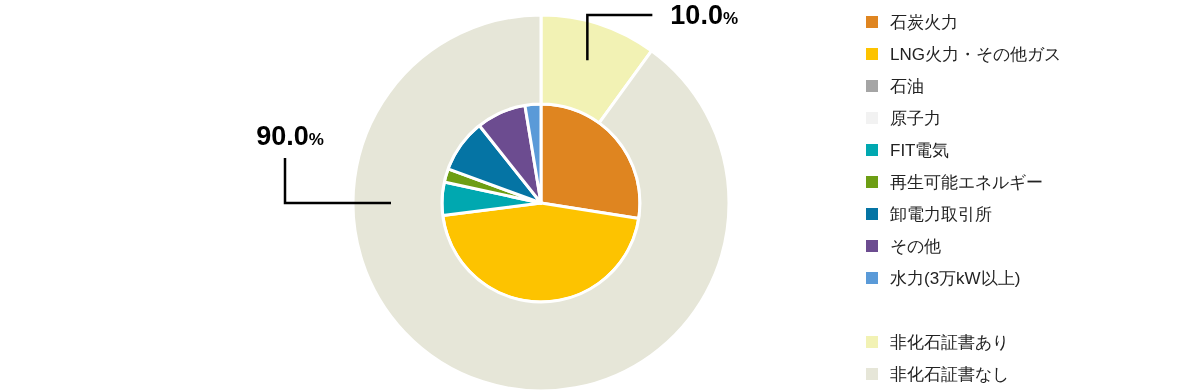 This screenshot has width=1200, height=392. Describe the element at coordinates (949, 374) in the screenshot. I see `legend-label: 非化石証書なし` at that location.